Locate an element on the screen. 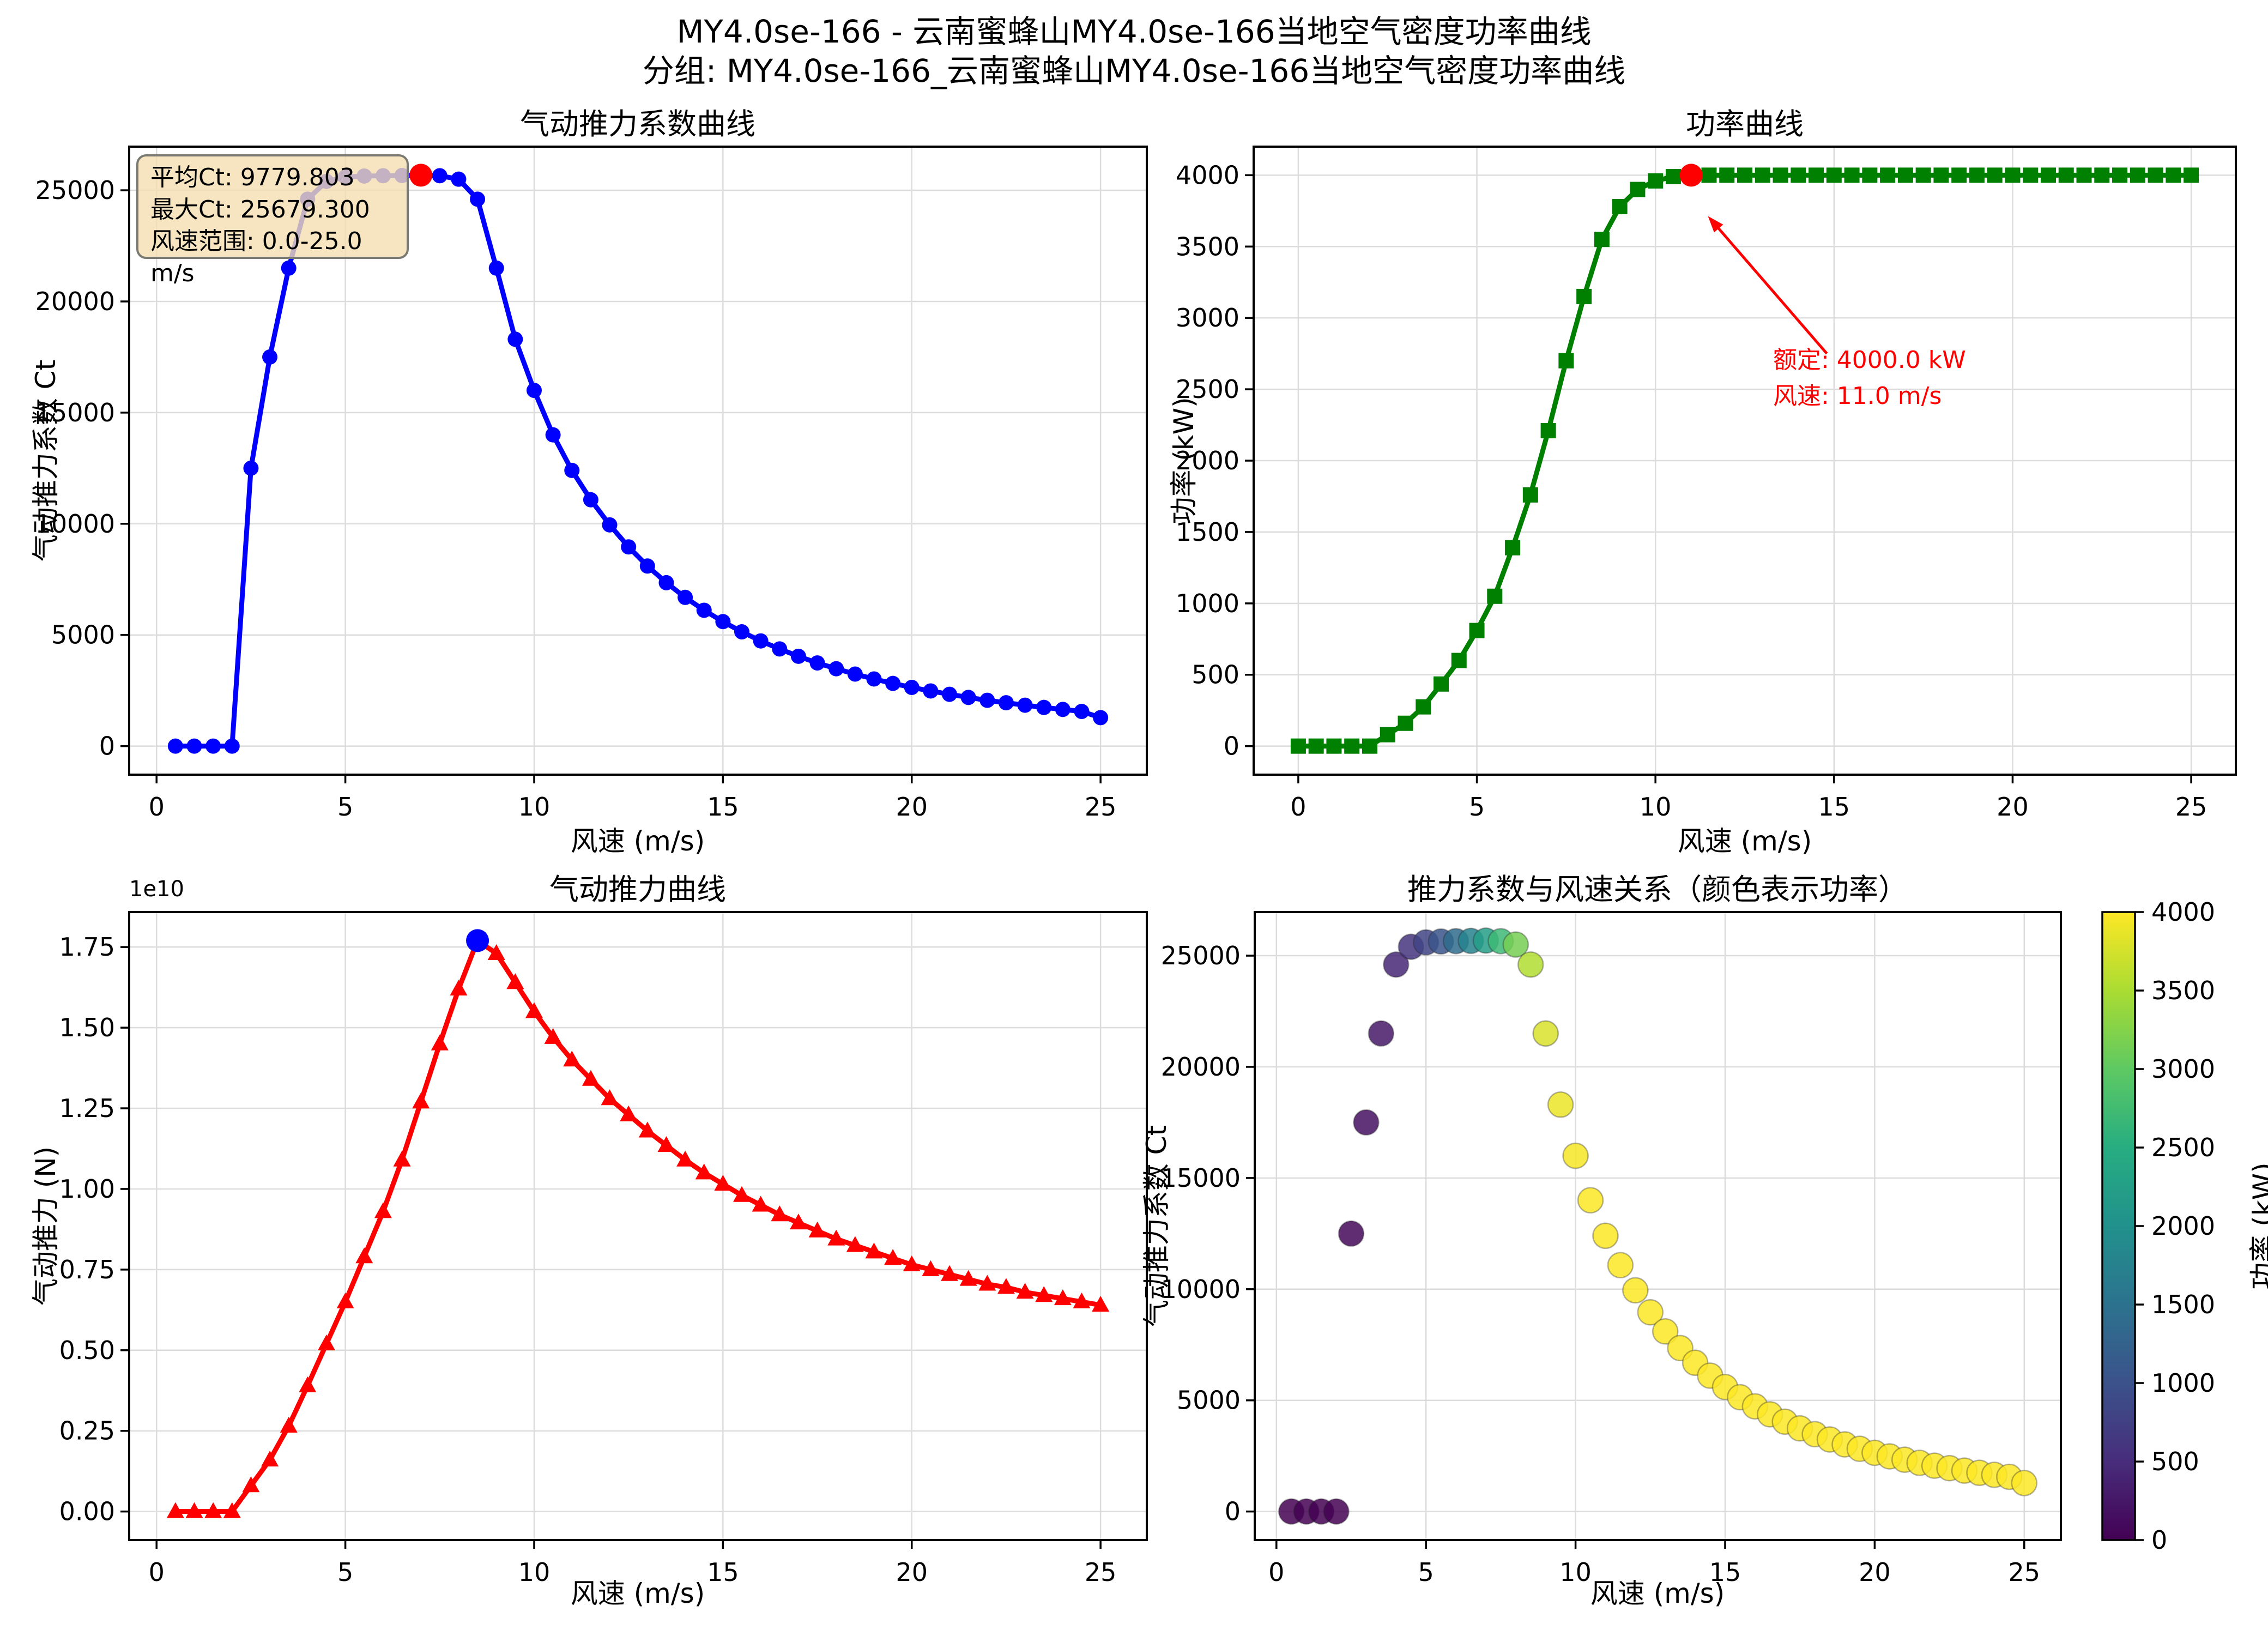  rated-power-annotation: 额定: 4000.0 kW 风速: 11.0 m/s is located at coordinates (1869, 378).